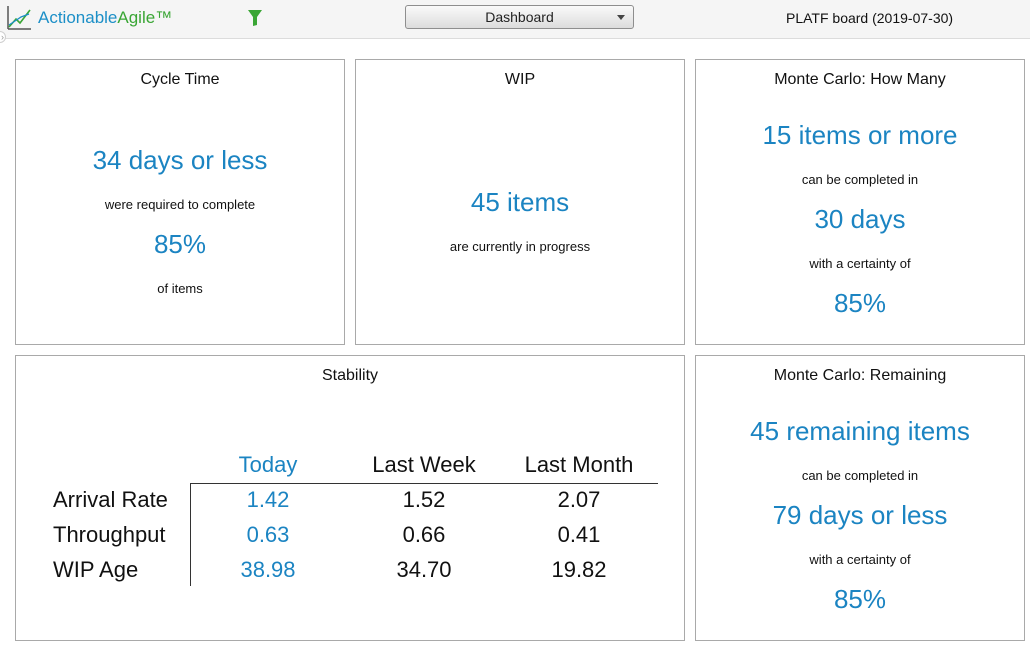  Describe the element at coordinates (860, 515) in the screenshot. I see `mc-remaining-days: 79 days or less` at that location.